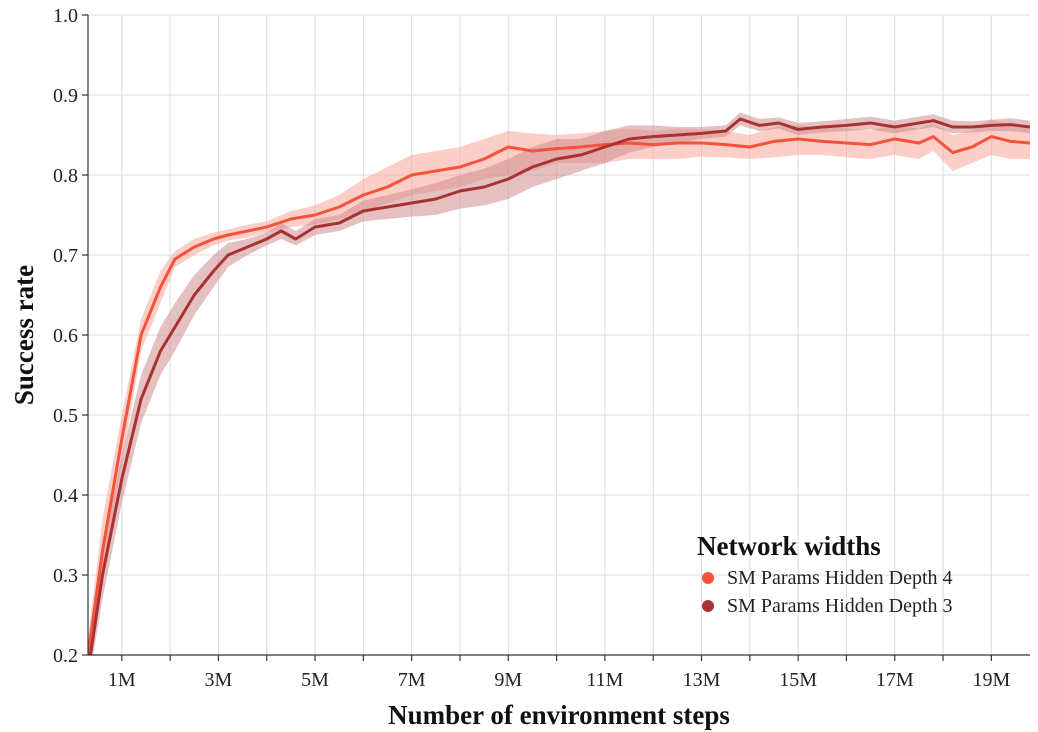  I want to click on x-tick-label: 13M, so click(702, 680).